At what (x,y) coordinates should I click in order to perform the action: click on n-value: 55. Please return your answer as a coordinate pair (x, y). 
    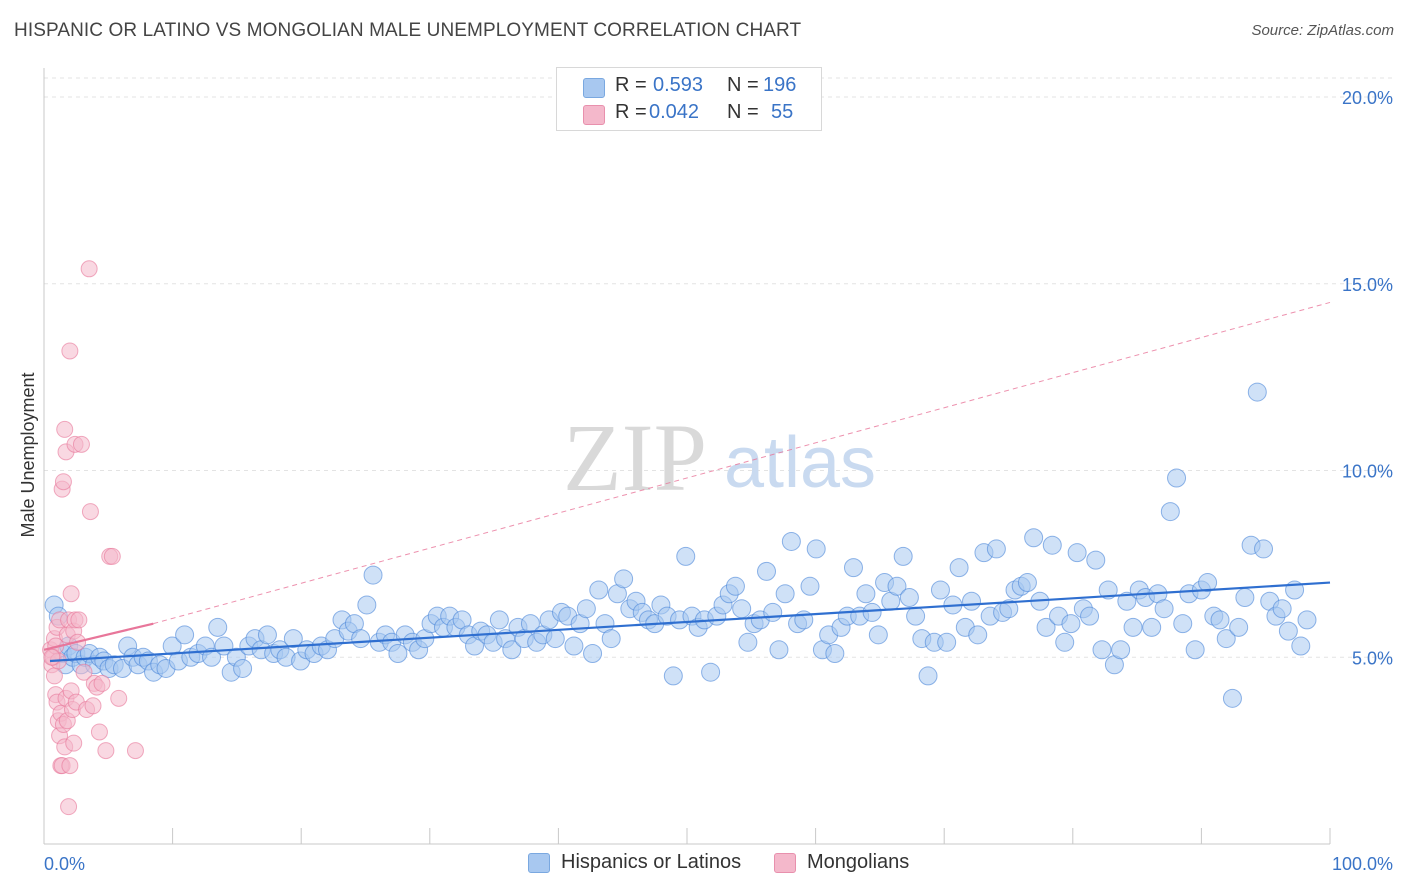
    Looking at the image, I should click on (782, 112).